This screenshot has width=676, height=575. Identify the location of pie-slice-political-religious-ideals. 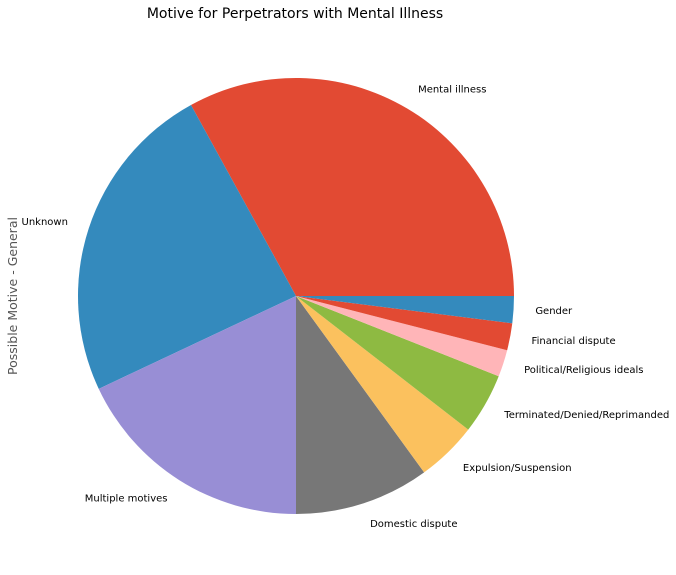
(402, 336).